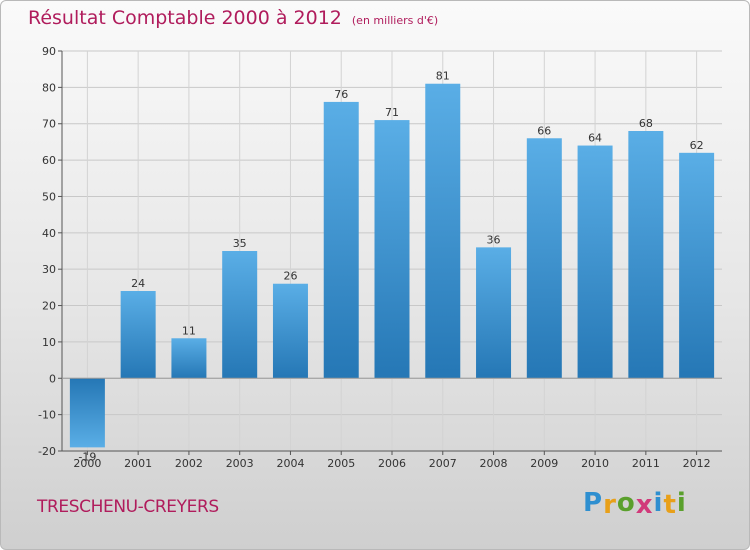 The image size is (750, 550). What do you see at coordinates (392, 249) in the screenshot?
I see `bar-2006` at bounding box center [392, 249].